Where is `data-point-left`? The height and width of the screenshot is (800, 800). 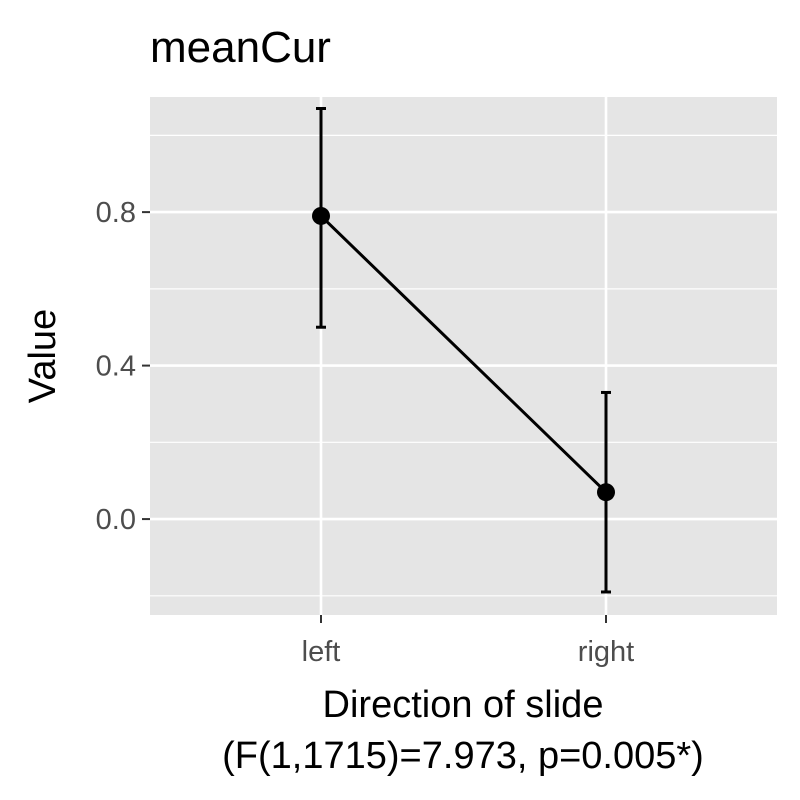 data-point-left is located at coordinates (321, 215).